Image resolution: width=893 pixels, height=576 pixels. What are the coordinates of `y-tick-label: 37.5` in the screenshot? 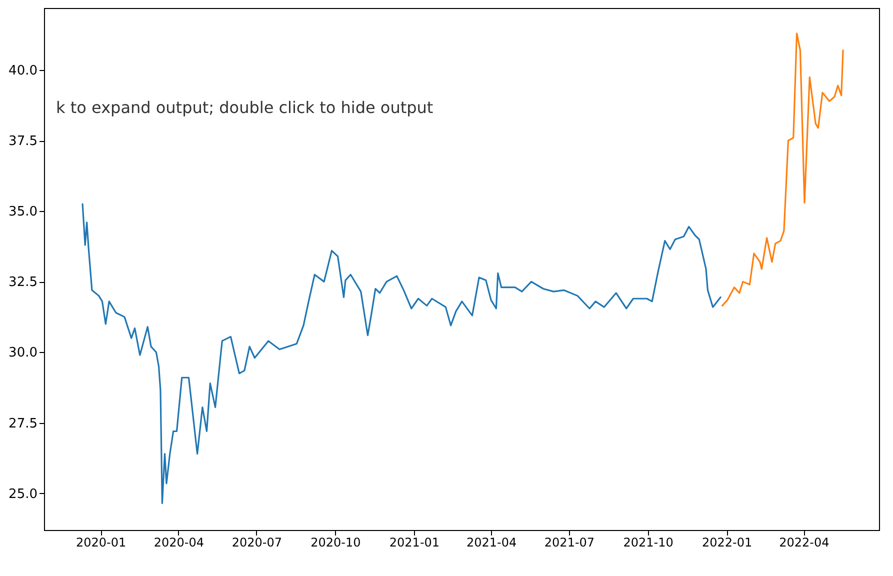 It's located at (23, 142).